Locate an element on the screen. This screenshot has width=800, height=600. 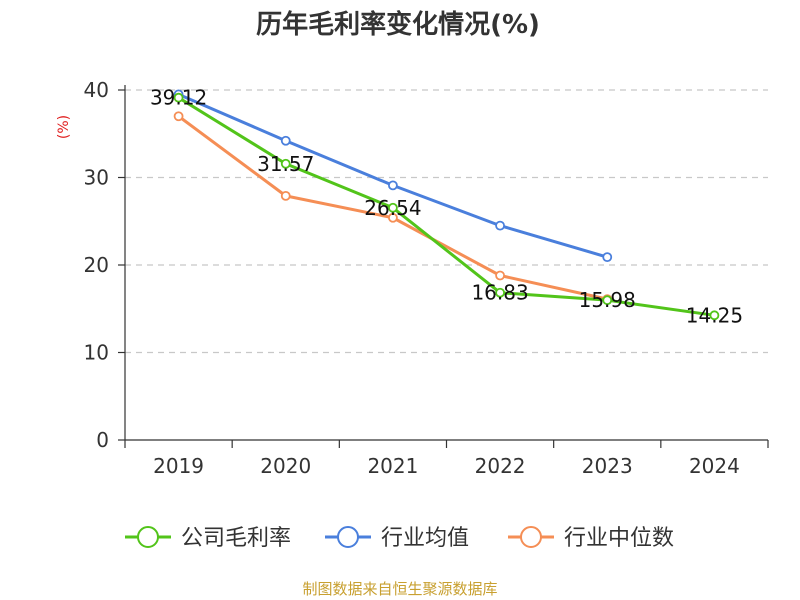
legend-item-1: 公司毛利率 is located at coordinates (208, 538).